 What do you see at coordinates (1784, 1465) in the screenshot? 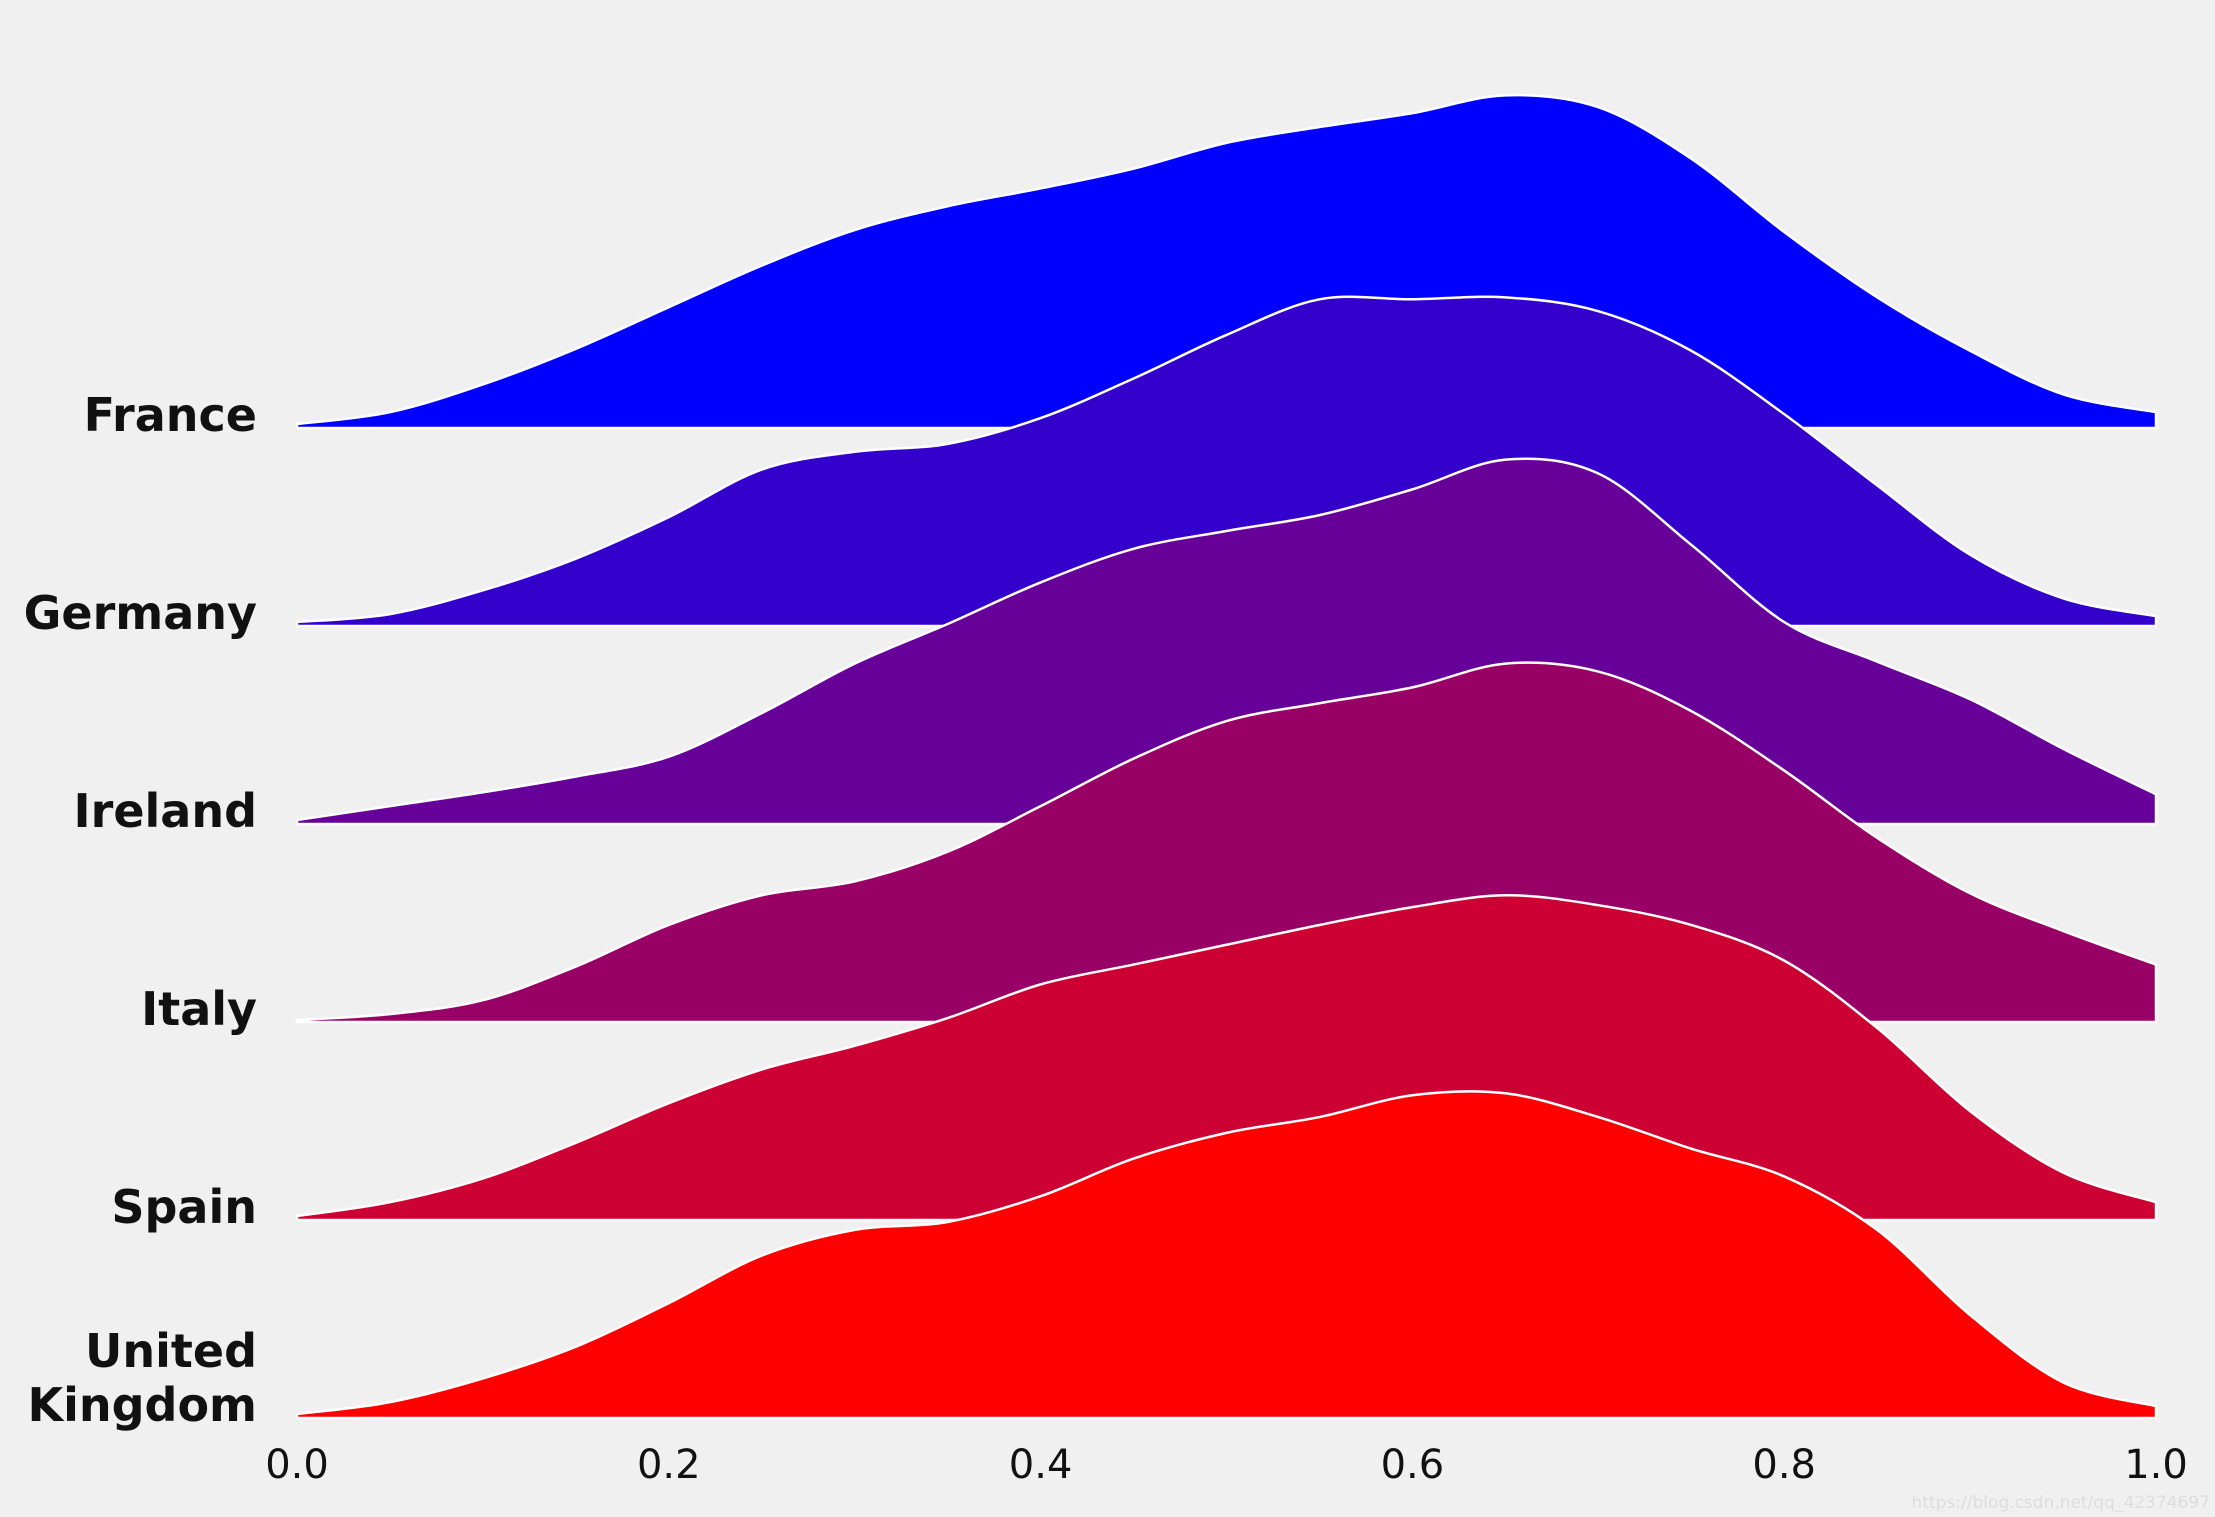
I see `x-tick-label: 0.8` at bounding box center [1784, 1465].